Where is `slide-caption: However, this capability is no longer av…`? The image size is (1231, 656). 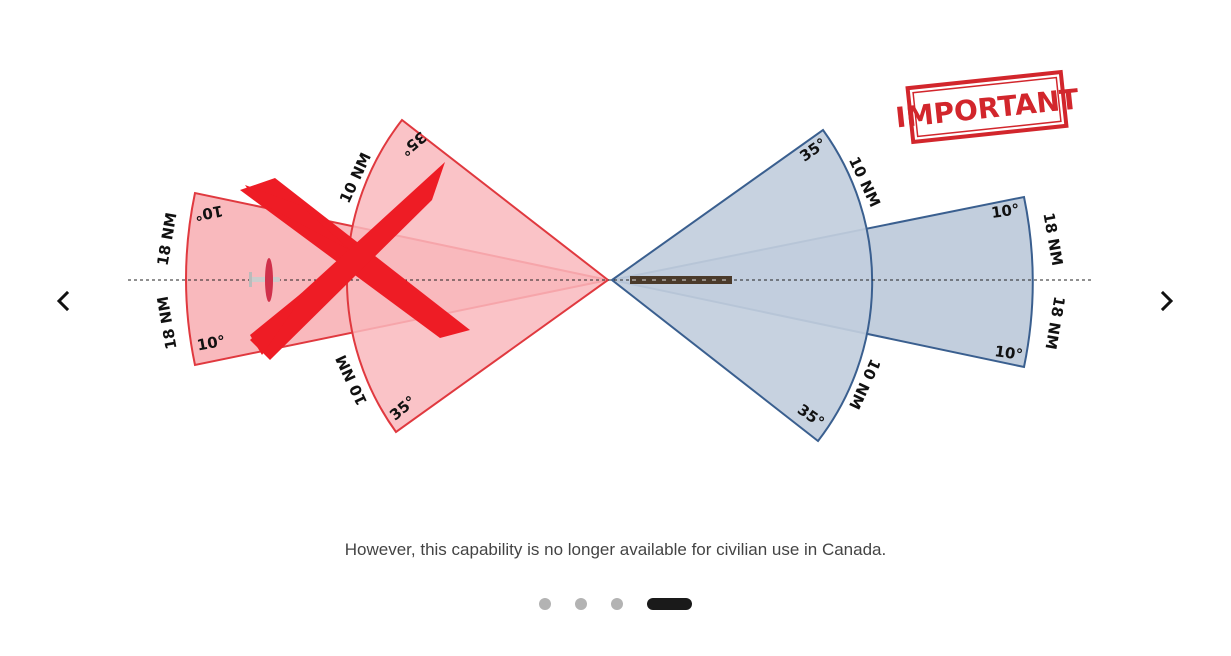
slide-caption: However, this capability is no longer av… is located at coordinates (615, 549).